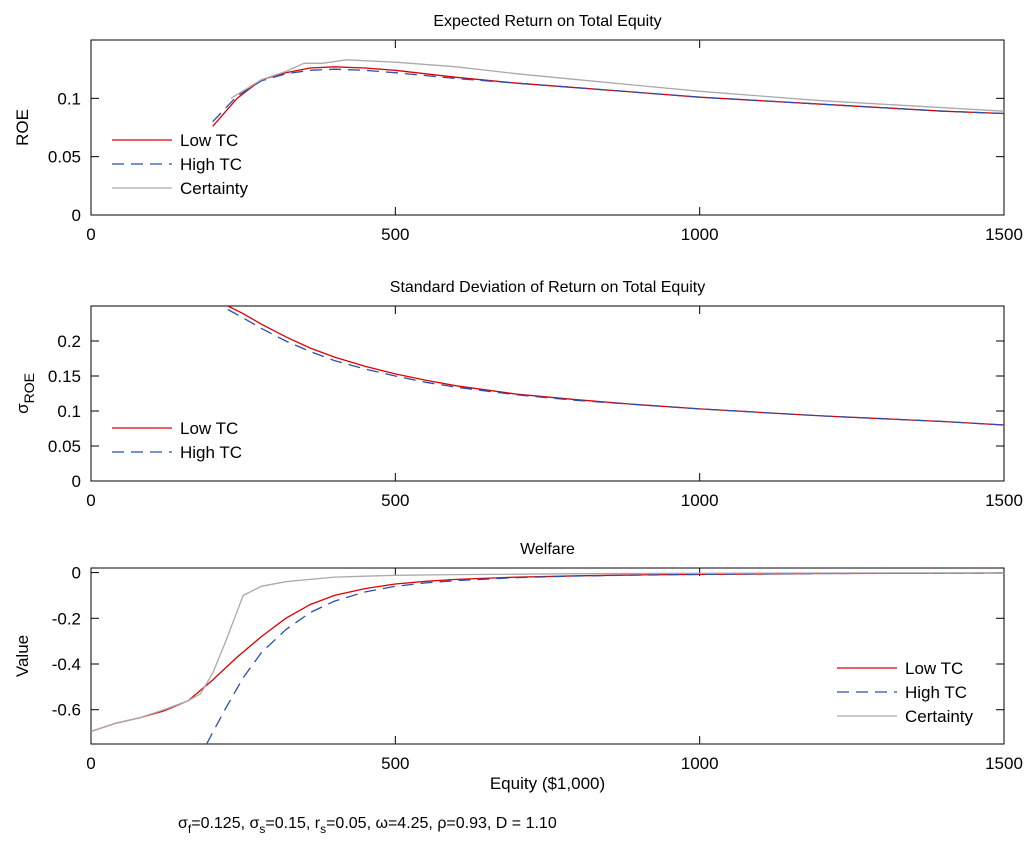 The image size is (1032, 842). Describe the element at coordinates (22, 127) in the screenshot. I see `y-axis-label: ROE` at that location.